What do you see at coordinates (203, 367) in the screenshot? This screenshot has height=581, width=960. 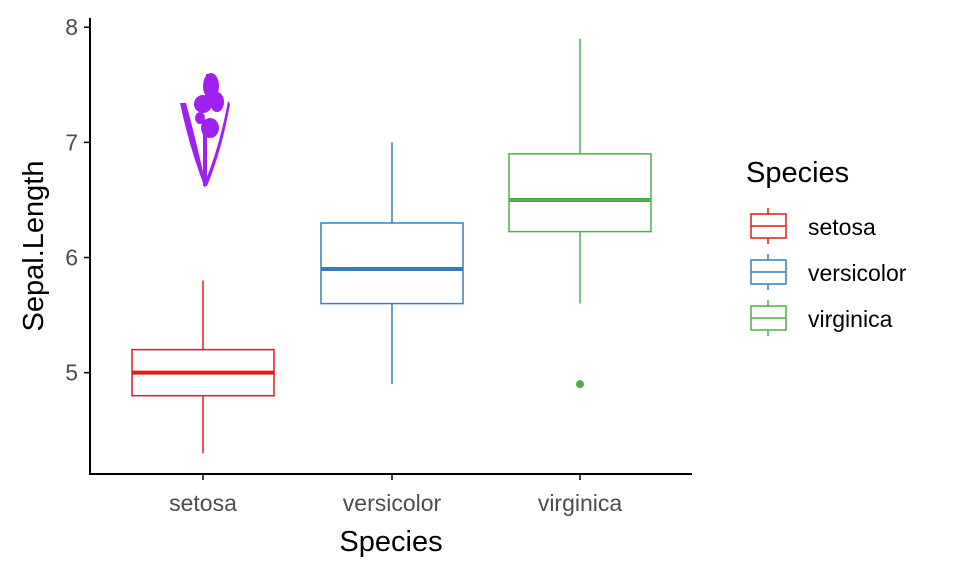 I see `box-setosa` at bounding box center [203, 367].